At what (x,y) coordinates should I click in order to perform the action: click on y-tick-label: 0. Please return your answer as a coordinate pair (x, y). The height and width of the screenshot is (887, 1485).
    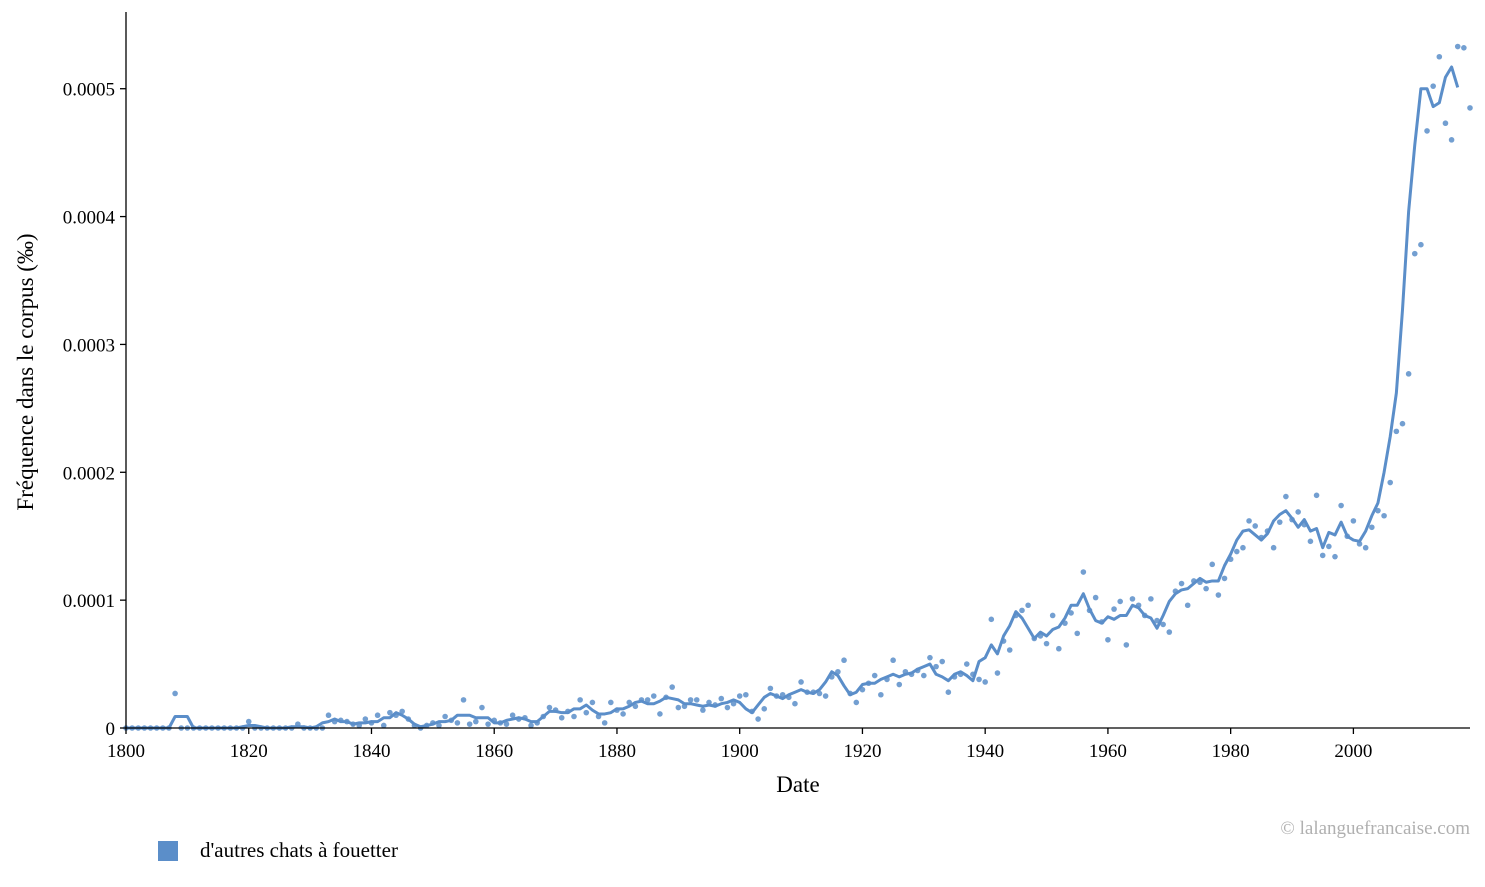
    Looking at the image, I should click on (111, 729).